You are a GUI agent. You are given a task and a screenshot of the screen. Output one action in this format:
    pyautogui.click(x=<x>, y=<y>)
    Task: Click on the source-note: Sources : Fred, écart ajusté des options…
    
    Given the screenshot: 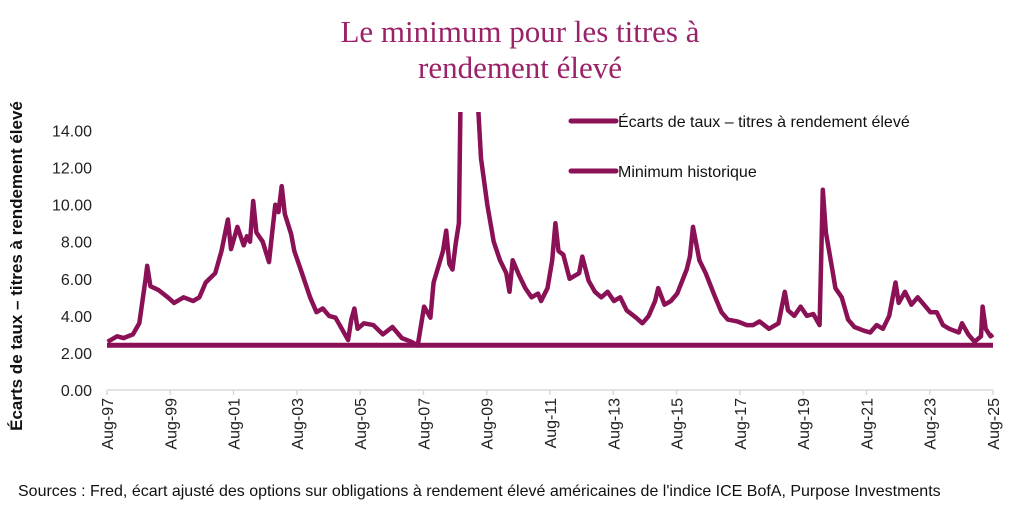 What is the action you would take?
    pyautogui.click(x=479, y=491)
    